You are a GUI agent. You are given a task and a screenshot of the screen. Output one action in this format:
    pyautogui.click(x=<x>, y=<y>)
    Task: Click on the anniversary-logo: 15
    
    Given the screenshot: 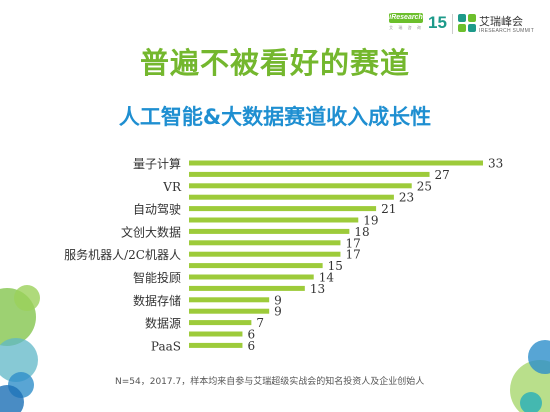 What is the action you would take?
    pyautogui.click(x=438, y=23)
    